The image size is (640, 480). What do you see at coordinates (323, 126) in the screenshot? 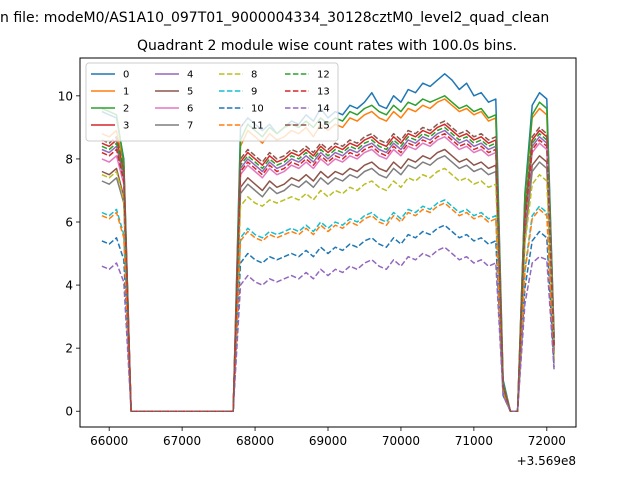
I see `legend-label: 15` at bounding box center [323, 126].